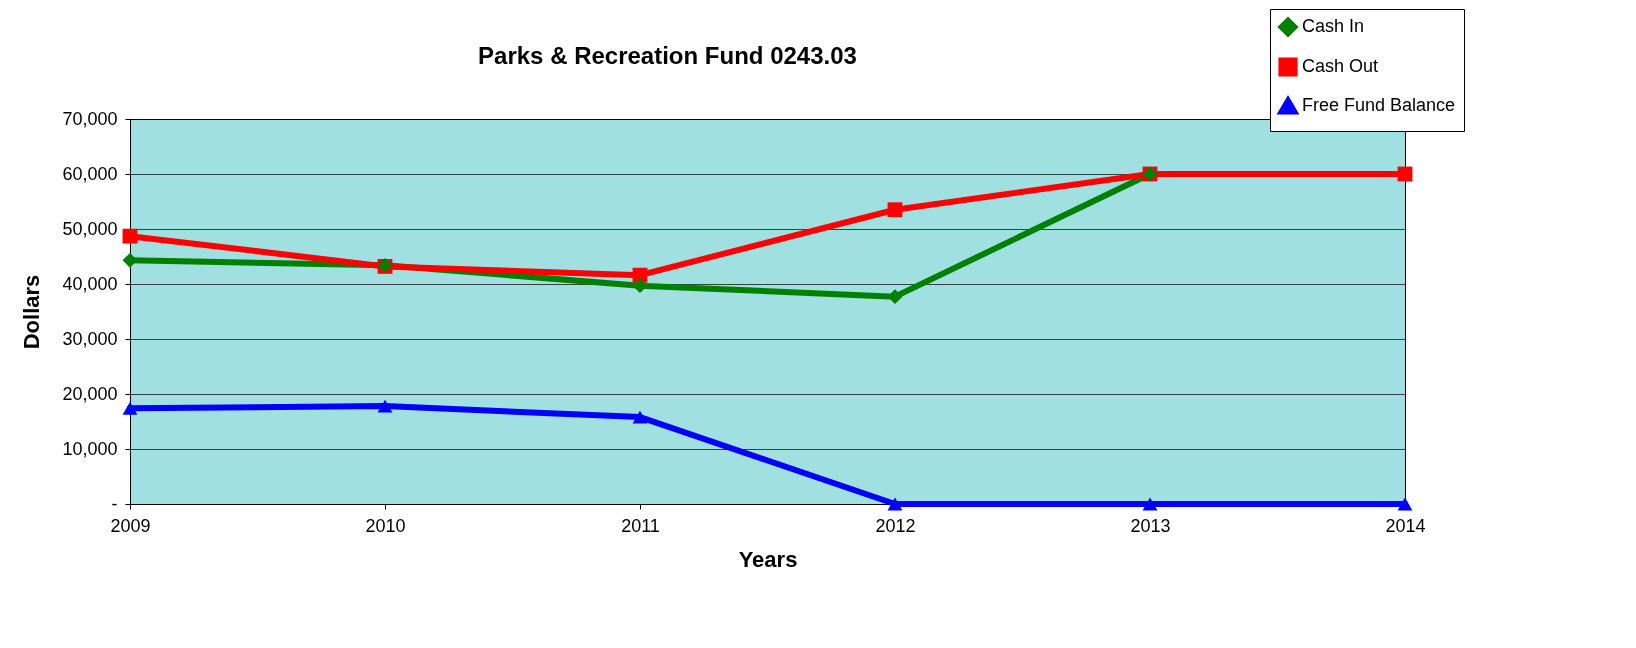 This screenshot has height=648, width=1636. I want to click on y-tick-label: 10,000, so click(90, 448).